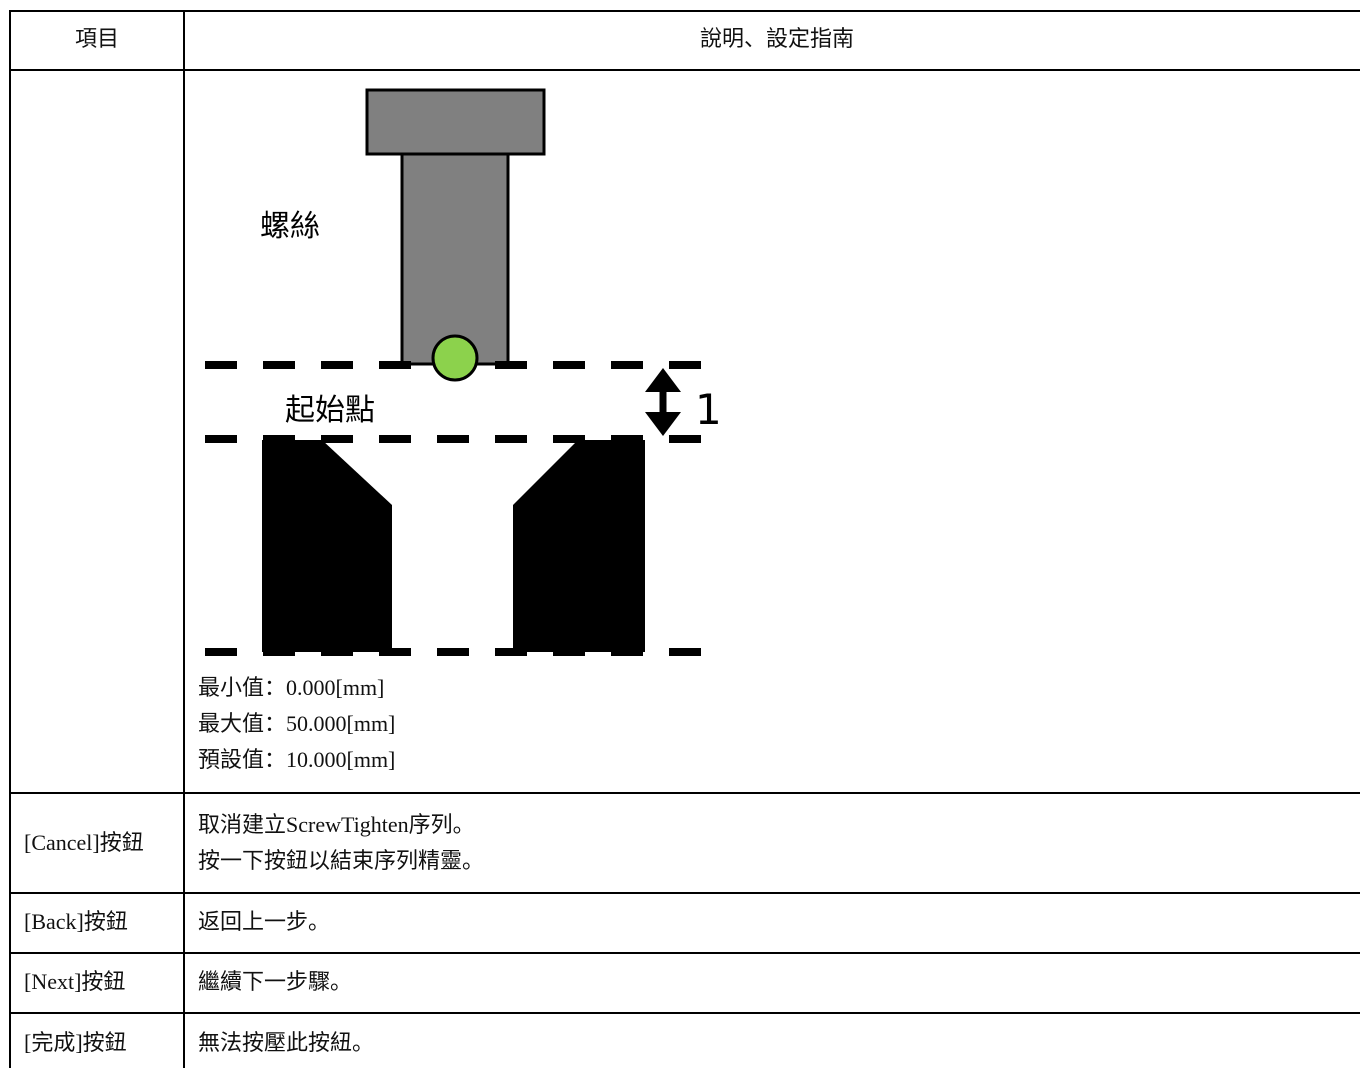 This screenshot has width=1360, height=1068. What do you see at coordinates (76, 921) in the screenshot?
I see `row-item: [Back]按鈕` at bounding box center [76, 921].